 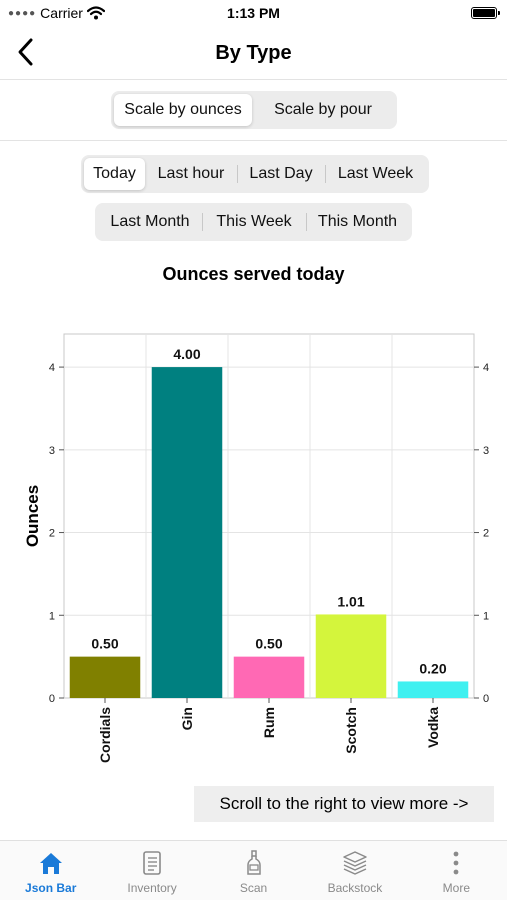 I want to click on x-tick-label: Vodka, so click(x=433, y=727).